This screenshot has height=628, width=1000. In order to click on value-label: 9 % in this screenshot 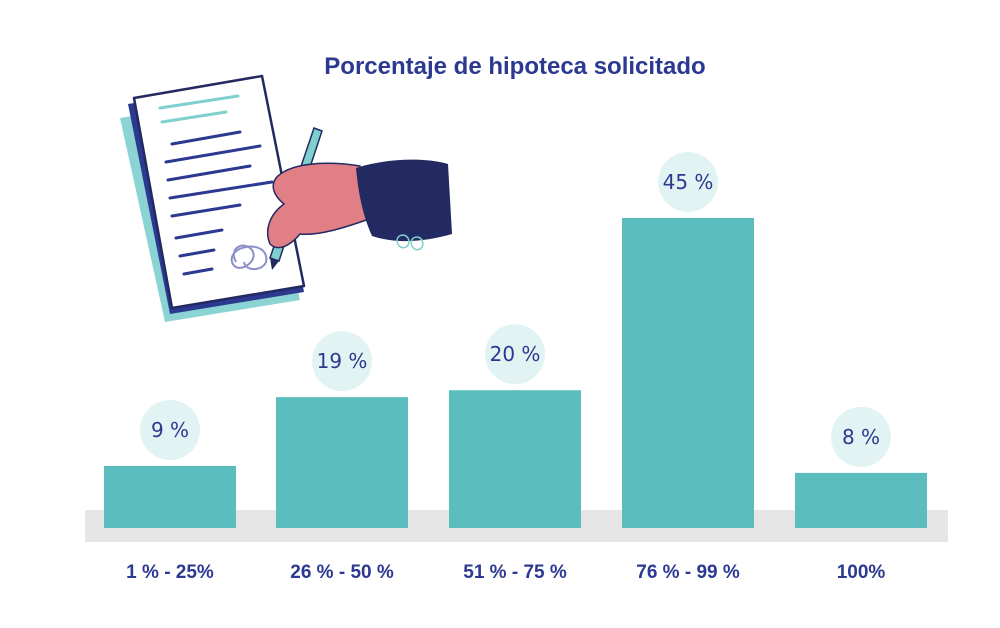, I will do `click(170, 430)`.